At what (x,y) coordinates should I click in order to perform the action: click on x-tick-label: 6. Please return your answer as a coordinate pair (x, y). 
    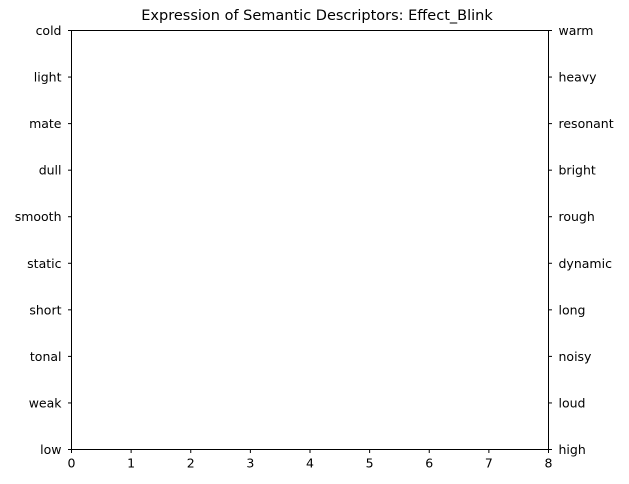
    Looking at the image, I should click on (429, 463).